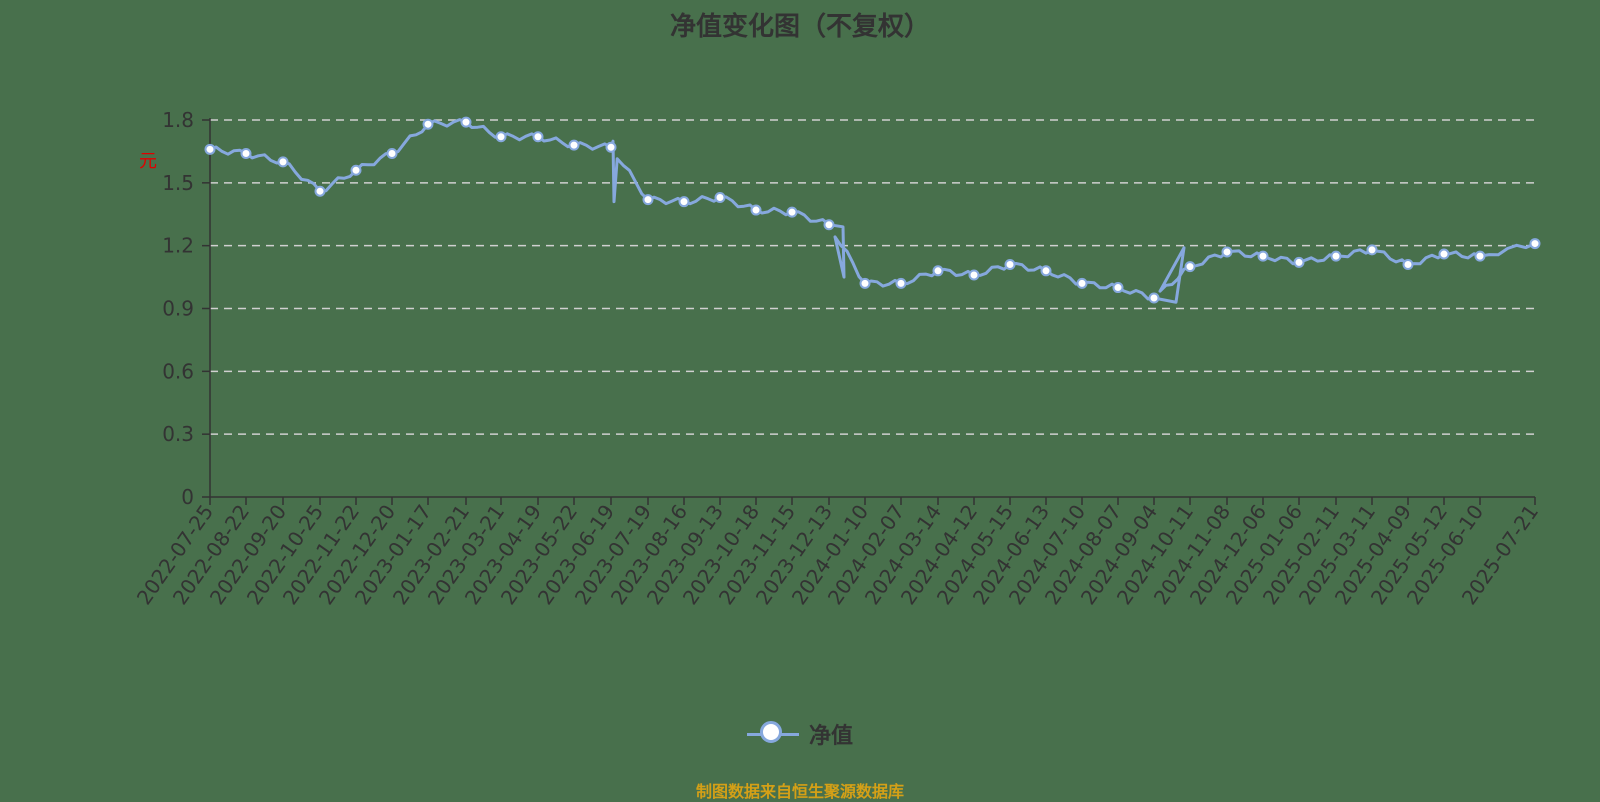 The height and width of the screenshot is (802, 1600). Describe the element at coordinates (178, 434) in the screenshot. I see `y-tick-label: 0.3` at that location.